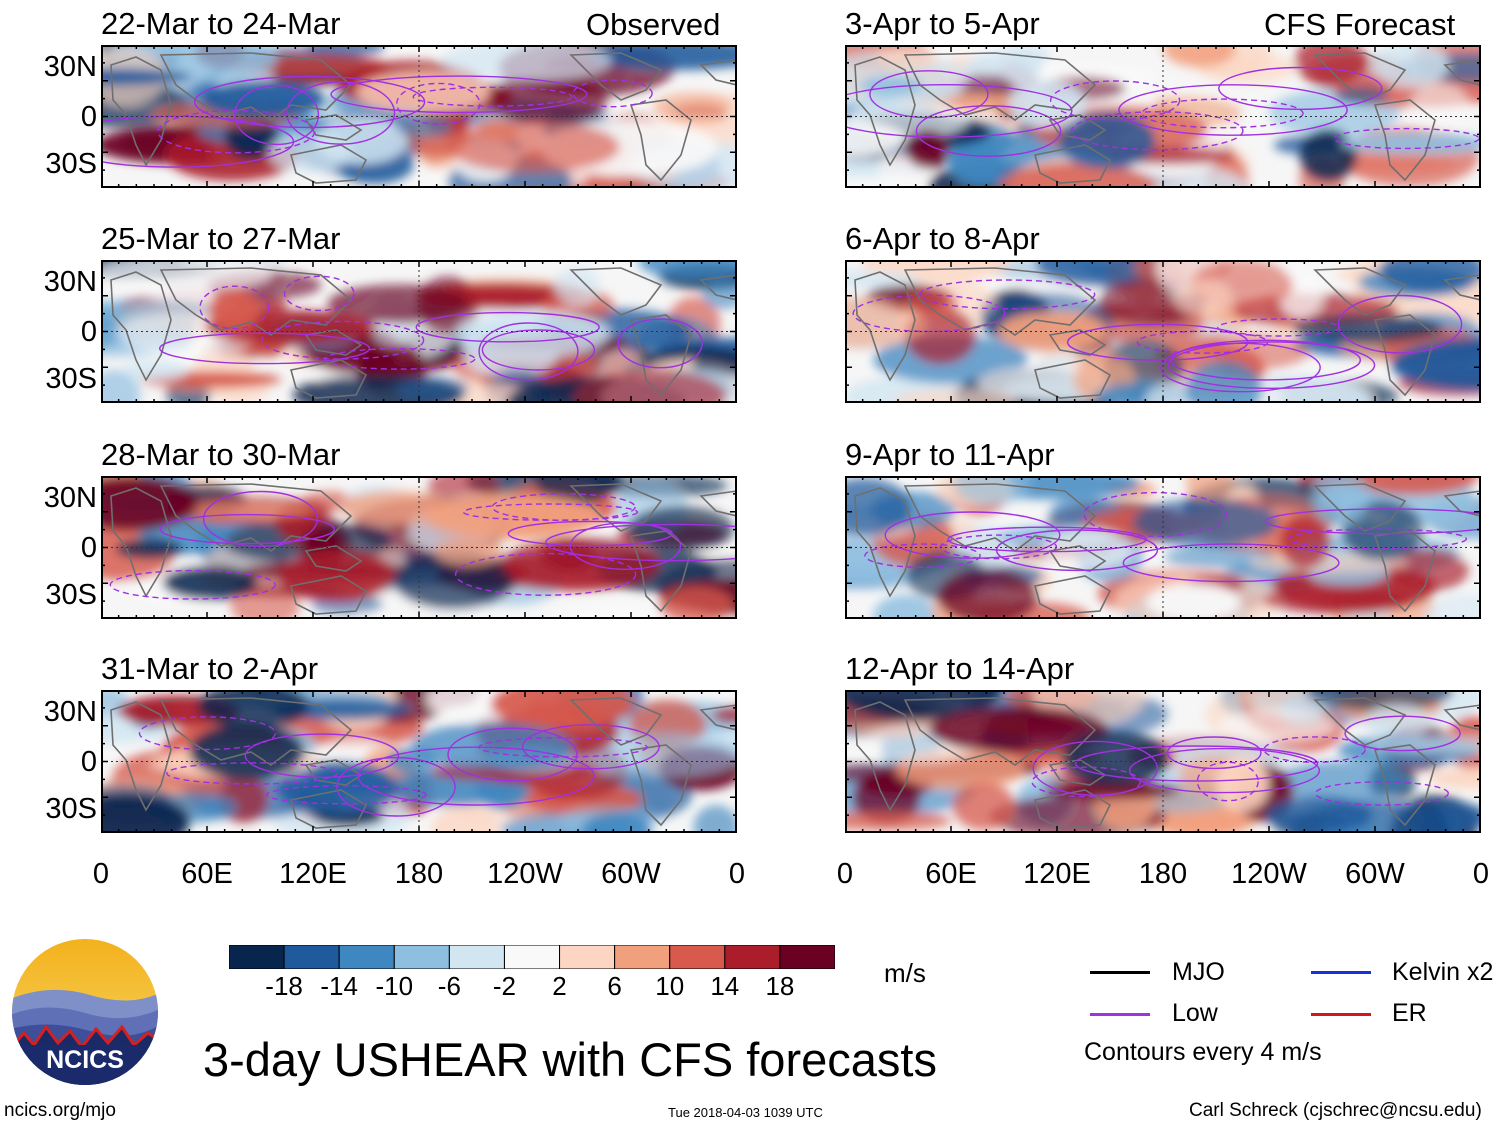  What do you see at coordinates (1195, 1013) in the screenshot?
I see `legend-label-low: Low` at bounding box center [1195, 1013].